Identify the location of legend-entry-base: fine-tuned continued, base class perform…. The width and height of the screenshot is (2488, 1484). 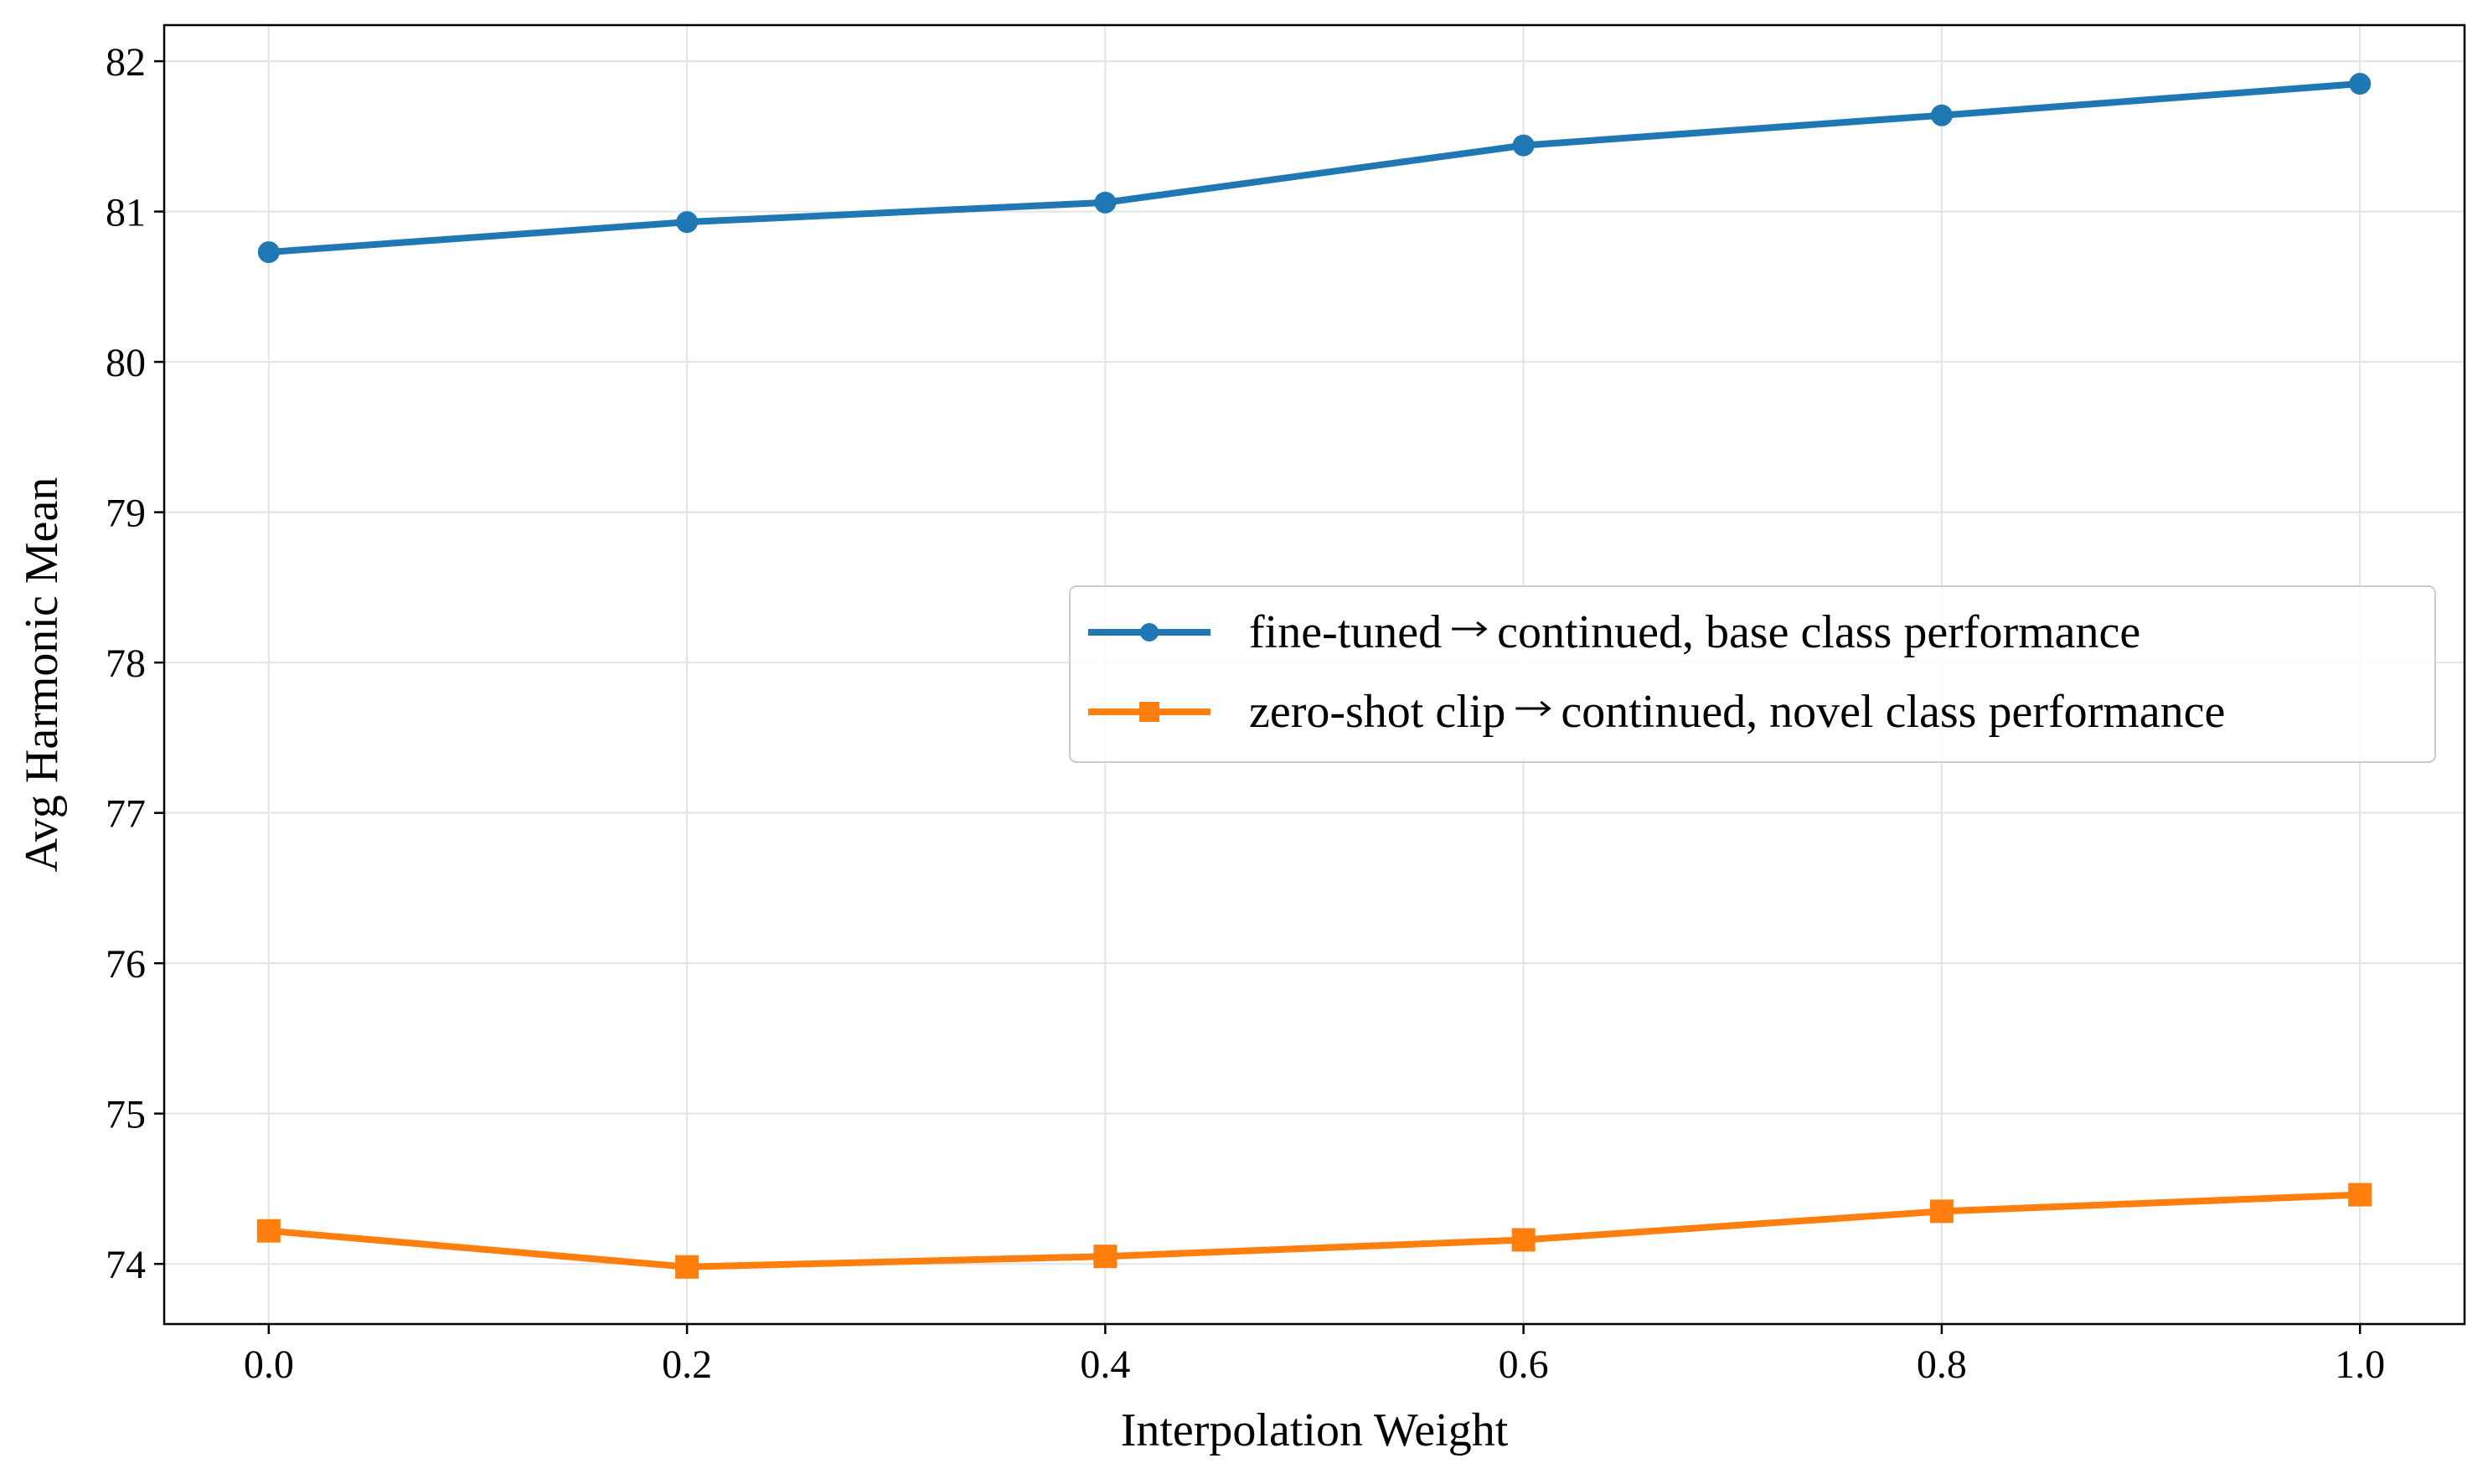
(1614, 632).